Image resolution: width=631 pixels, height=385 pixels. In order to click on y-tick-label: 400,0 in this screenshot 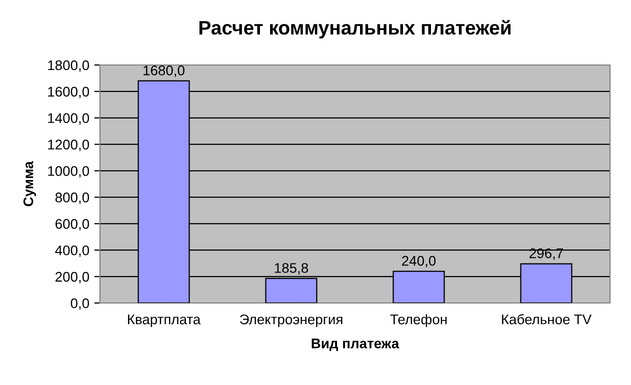, I will do `click(72, 251)`.